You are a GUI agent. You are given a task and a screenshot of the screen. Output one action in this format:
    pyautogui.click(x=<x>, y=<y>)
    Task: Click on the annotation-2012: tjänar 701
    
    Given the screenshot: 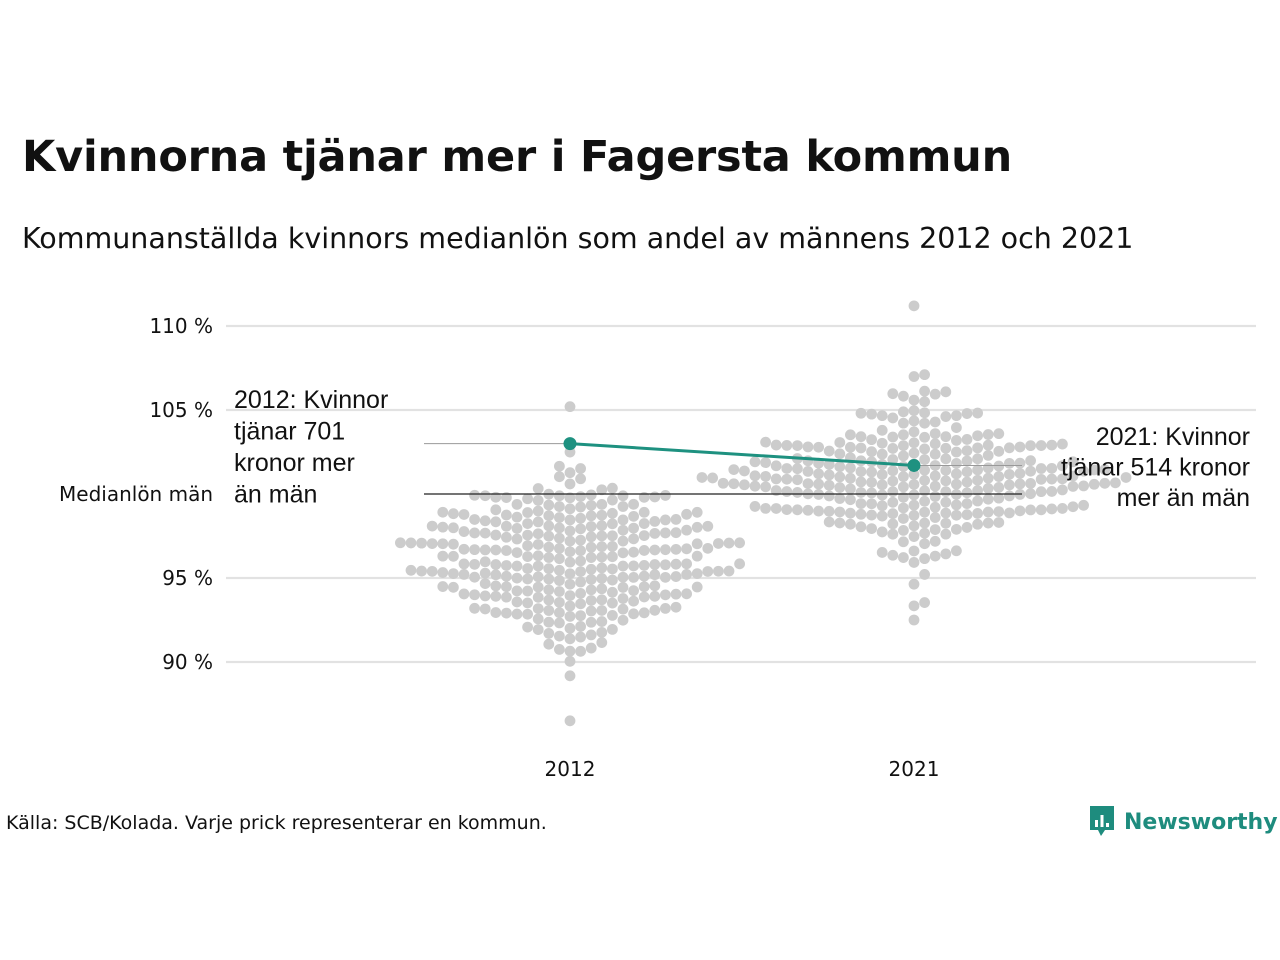 What is the action you would take?
    pyautogui.click(x=289, y=432)
    